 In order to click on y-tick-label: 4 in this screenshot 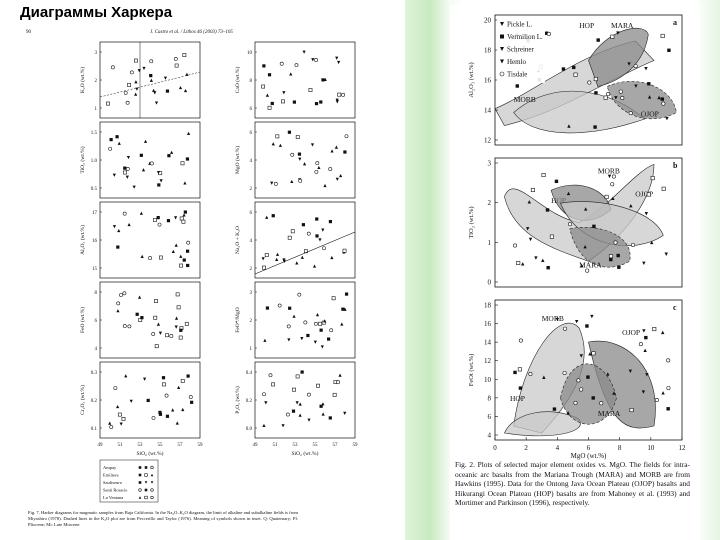, I will do `click(251, 241)`.